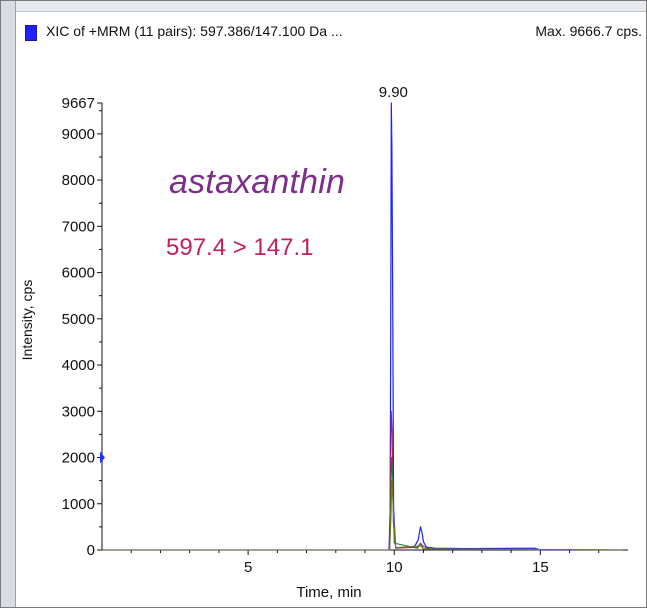 This screenshot has width=647, height=608. Describe the element at coordinates (31, 33) in the screenshot. I see `series-color-square` at that location.